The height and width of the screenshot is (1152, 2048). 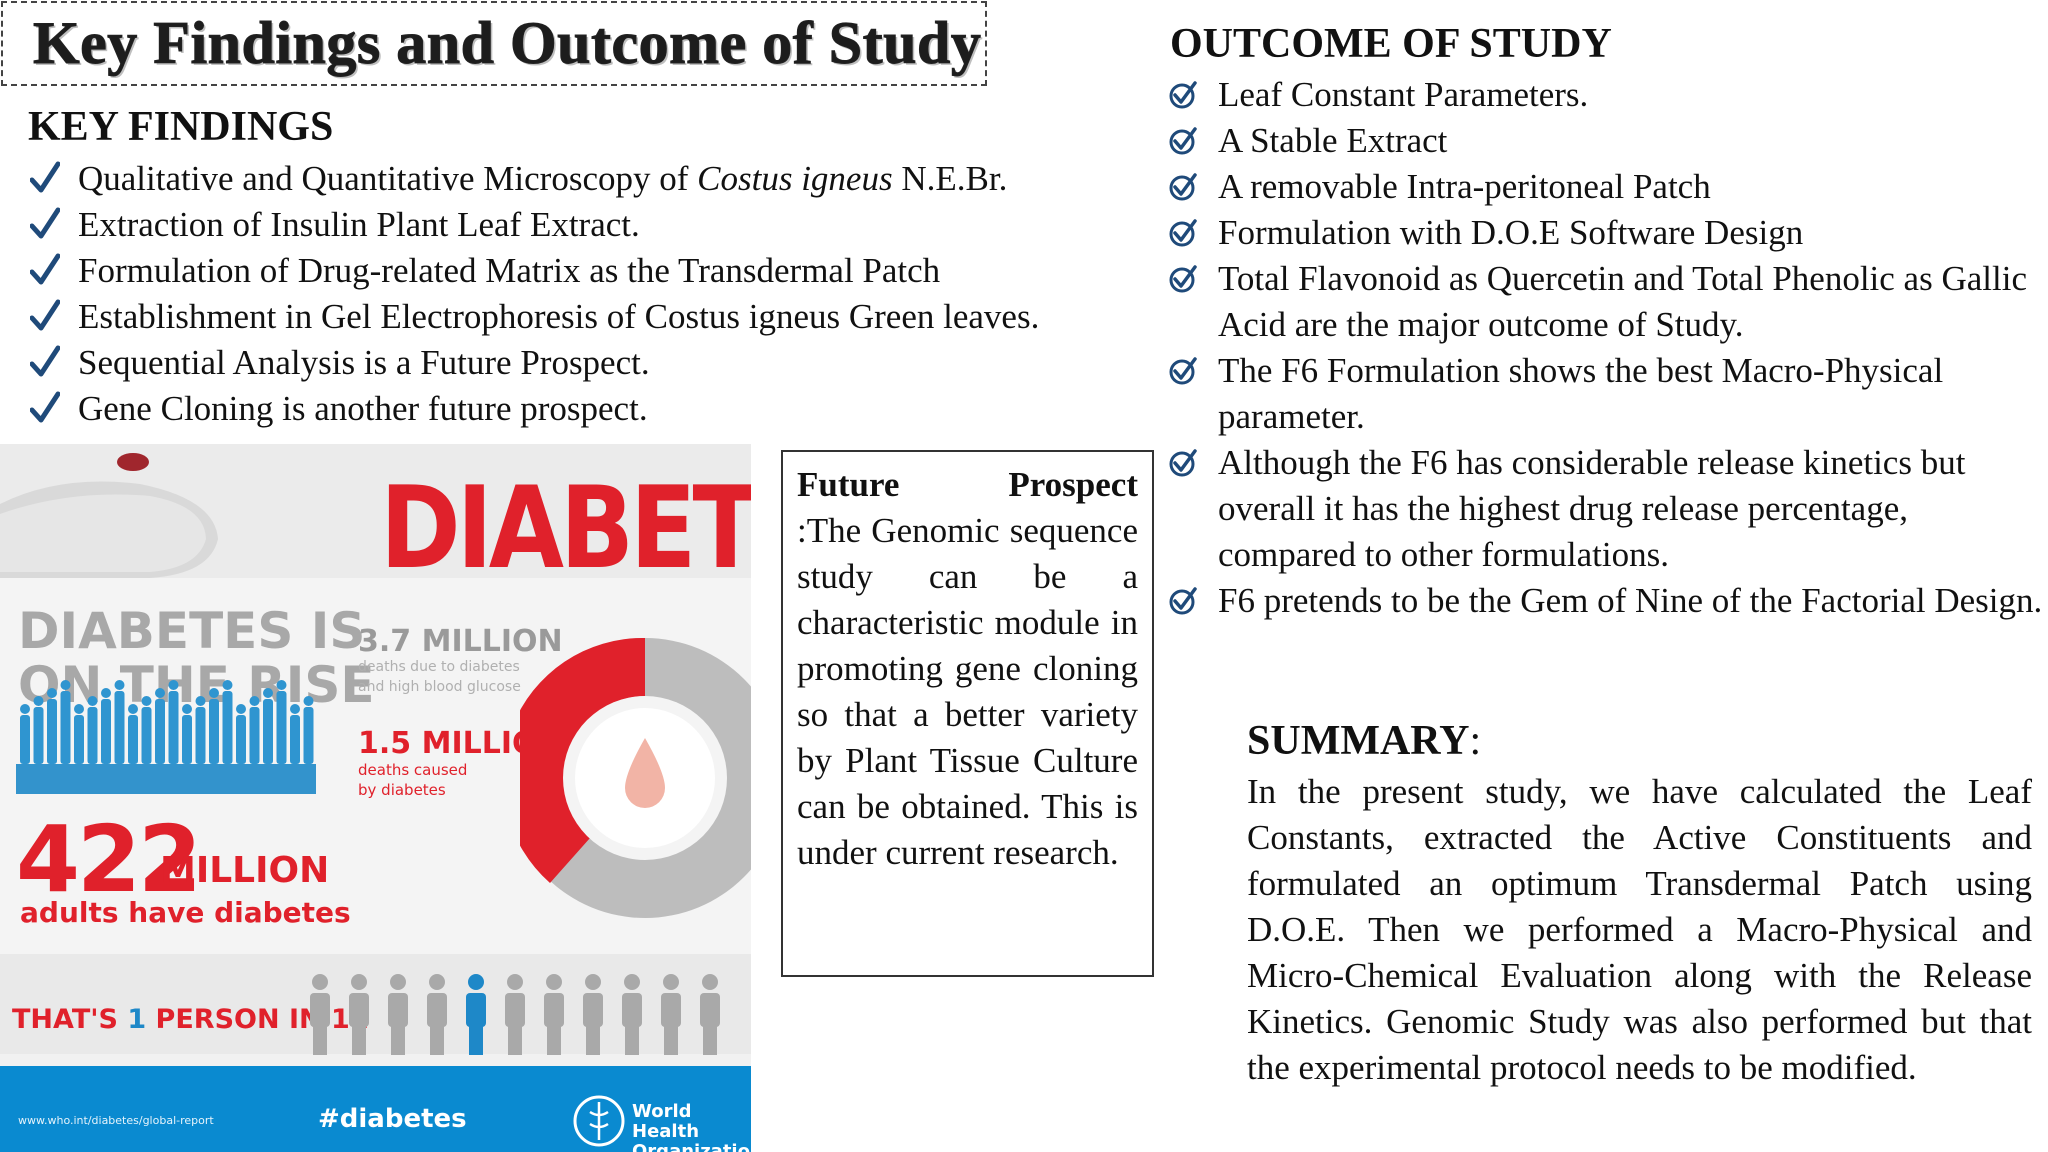 I want to click on infographic-footer, so click(x=375, y=1109).